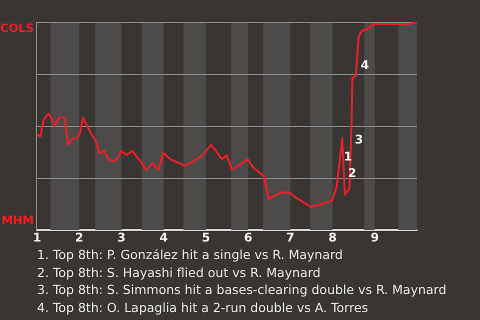 Image resolution: width=480 pixels, height=320 pixels. I want to click on x-tick-label: 8, so click(332, 237).